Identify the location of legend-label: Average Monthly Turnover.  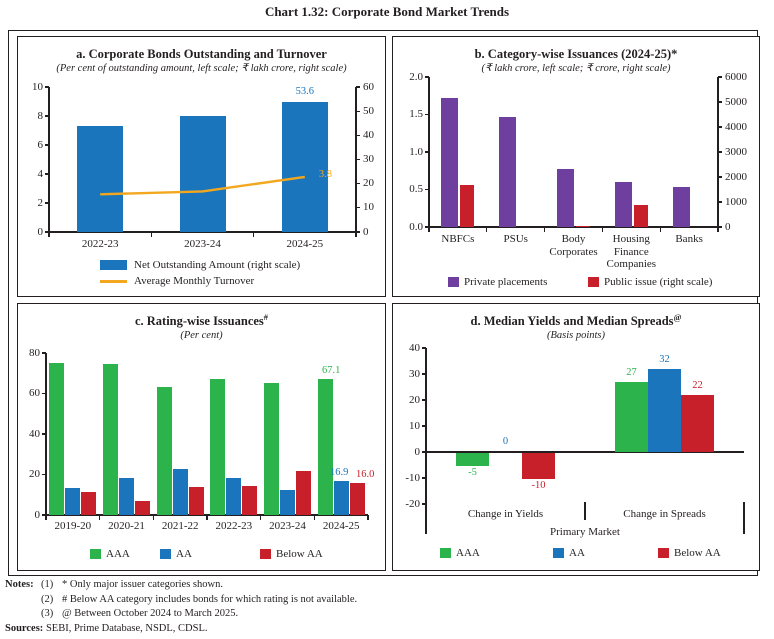
(194, 281).